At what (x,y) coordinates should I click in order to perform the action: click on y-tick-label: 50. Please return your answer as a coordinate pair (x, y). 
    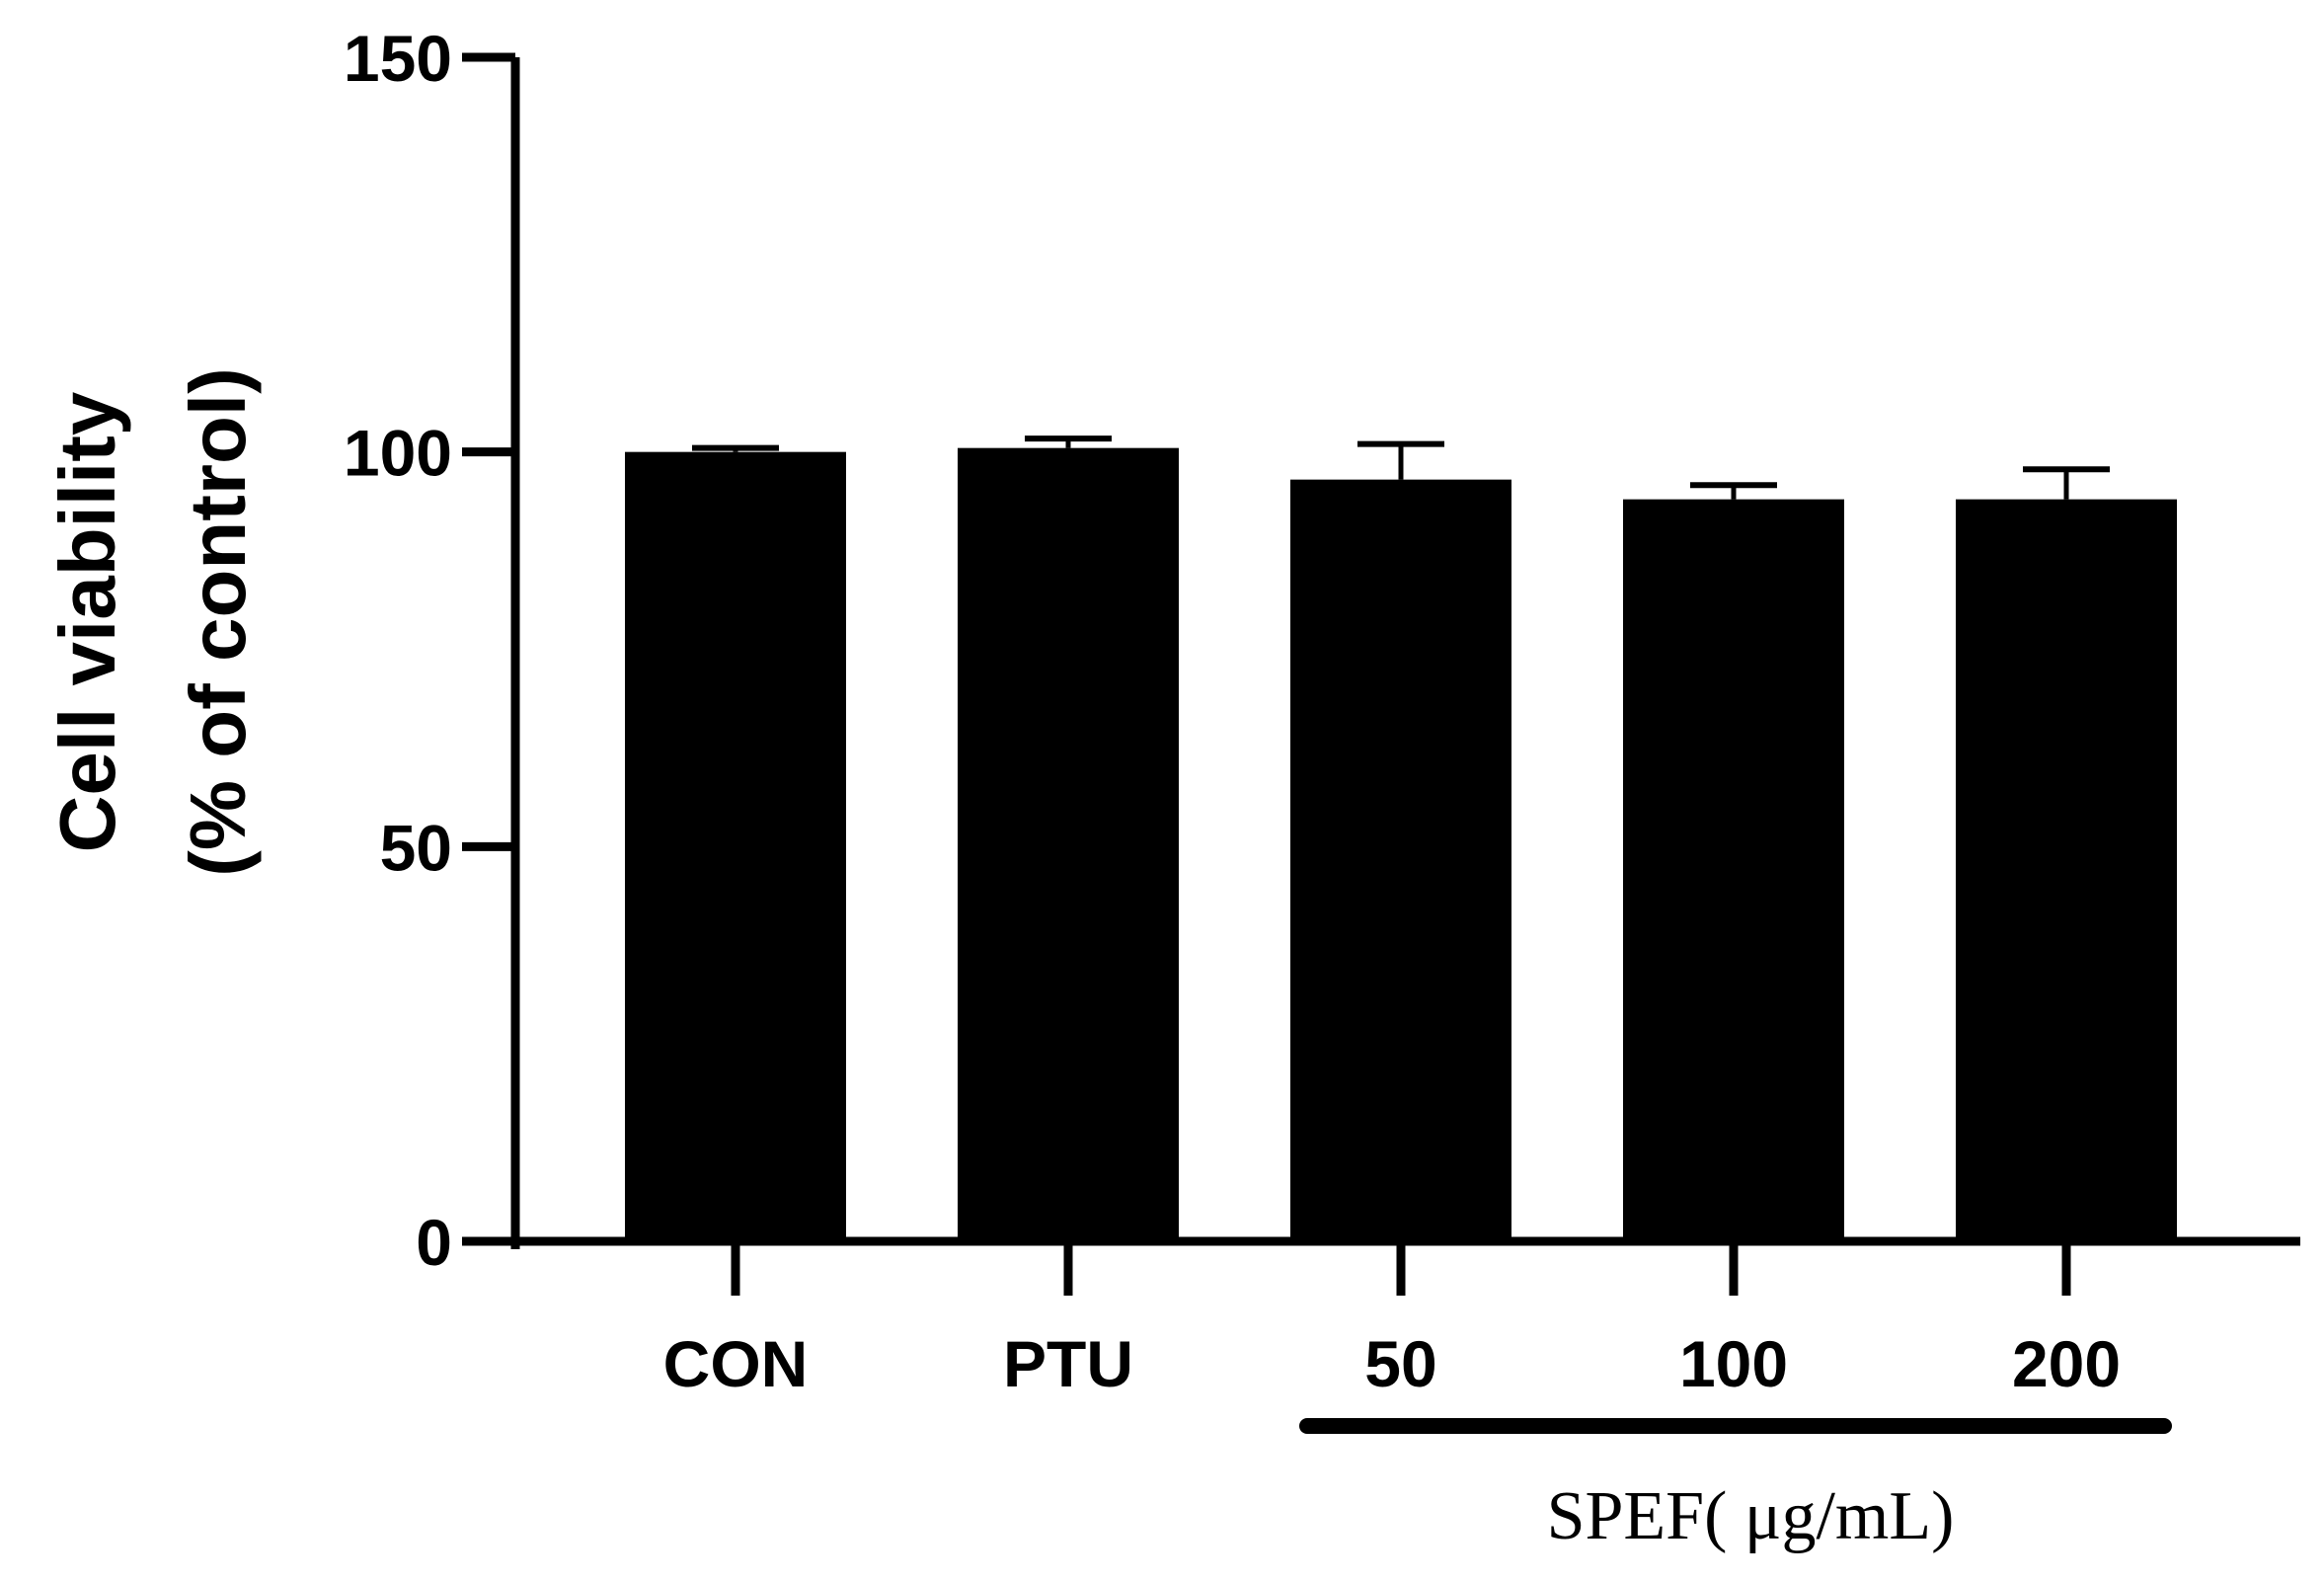
    Looking at the image, I should click on (416, 847).